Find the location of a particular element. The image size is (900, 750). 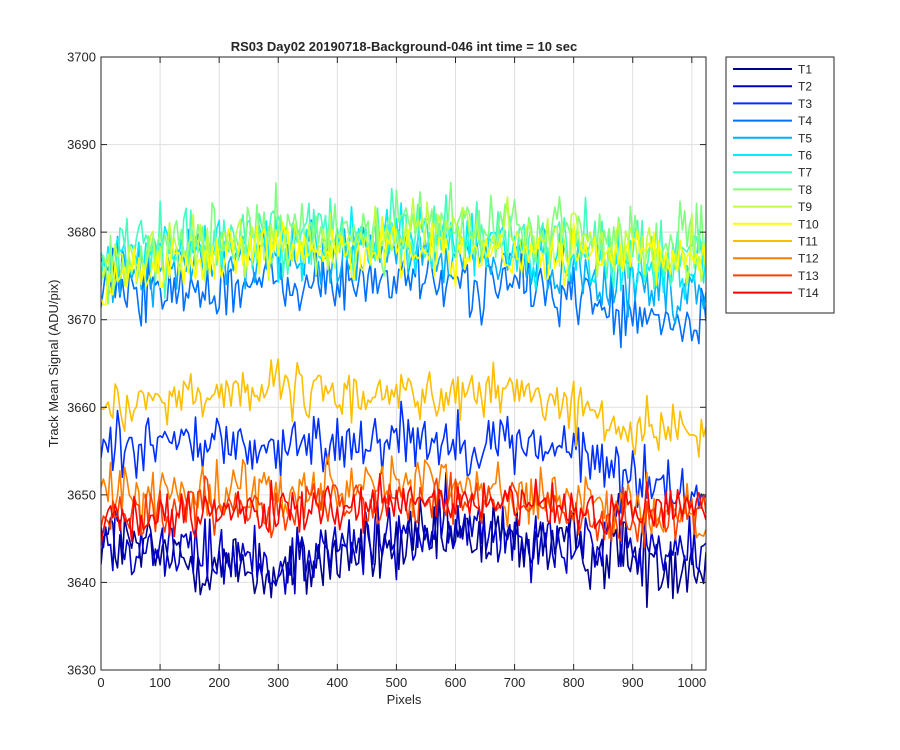

series-line-t3 is located at coordinates (403, 457).